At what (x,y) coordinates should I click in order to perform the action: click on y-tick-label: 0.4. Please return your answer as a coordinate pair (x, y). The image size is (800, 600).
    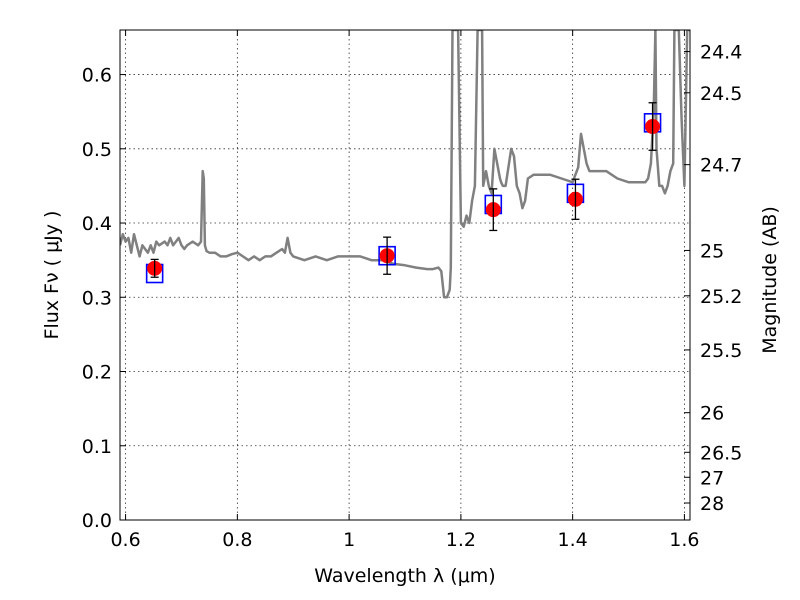
    Looking at the image, I should click on (97, 224).